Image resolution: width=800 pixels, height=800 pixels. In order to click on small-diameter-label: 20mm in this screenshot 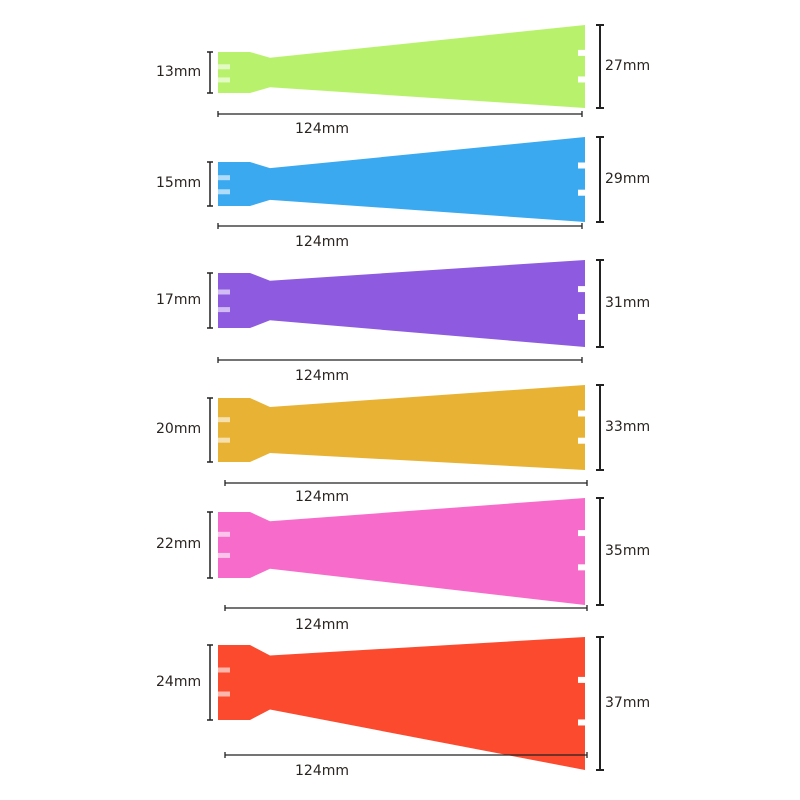, I will do `click(179, 429)`.